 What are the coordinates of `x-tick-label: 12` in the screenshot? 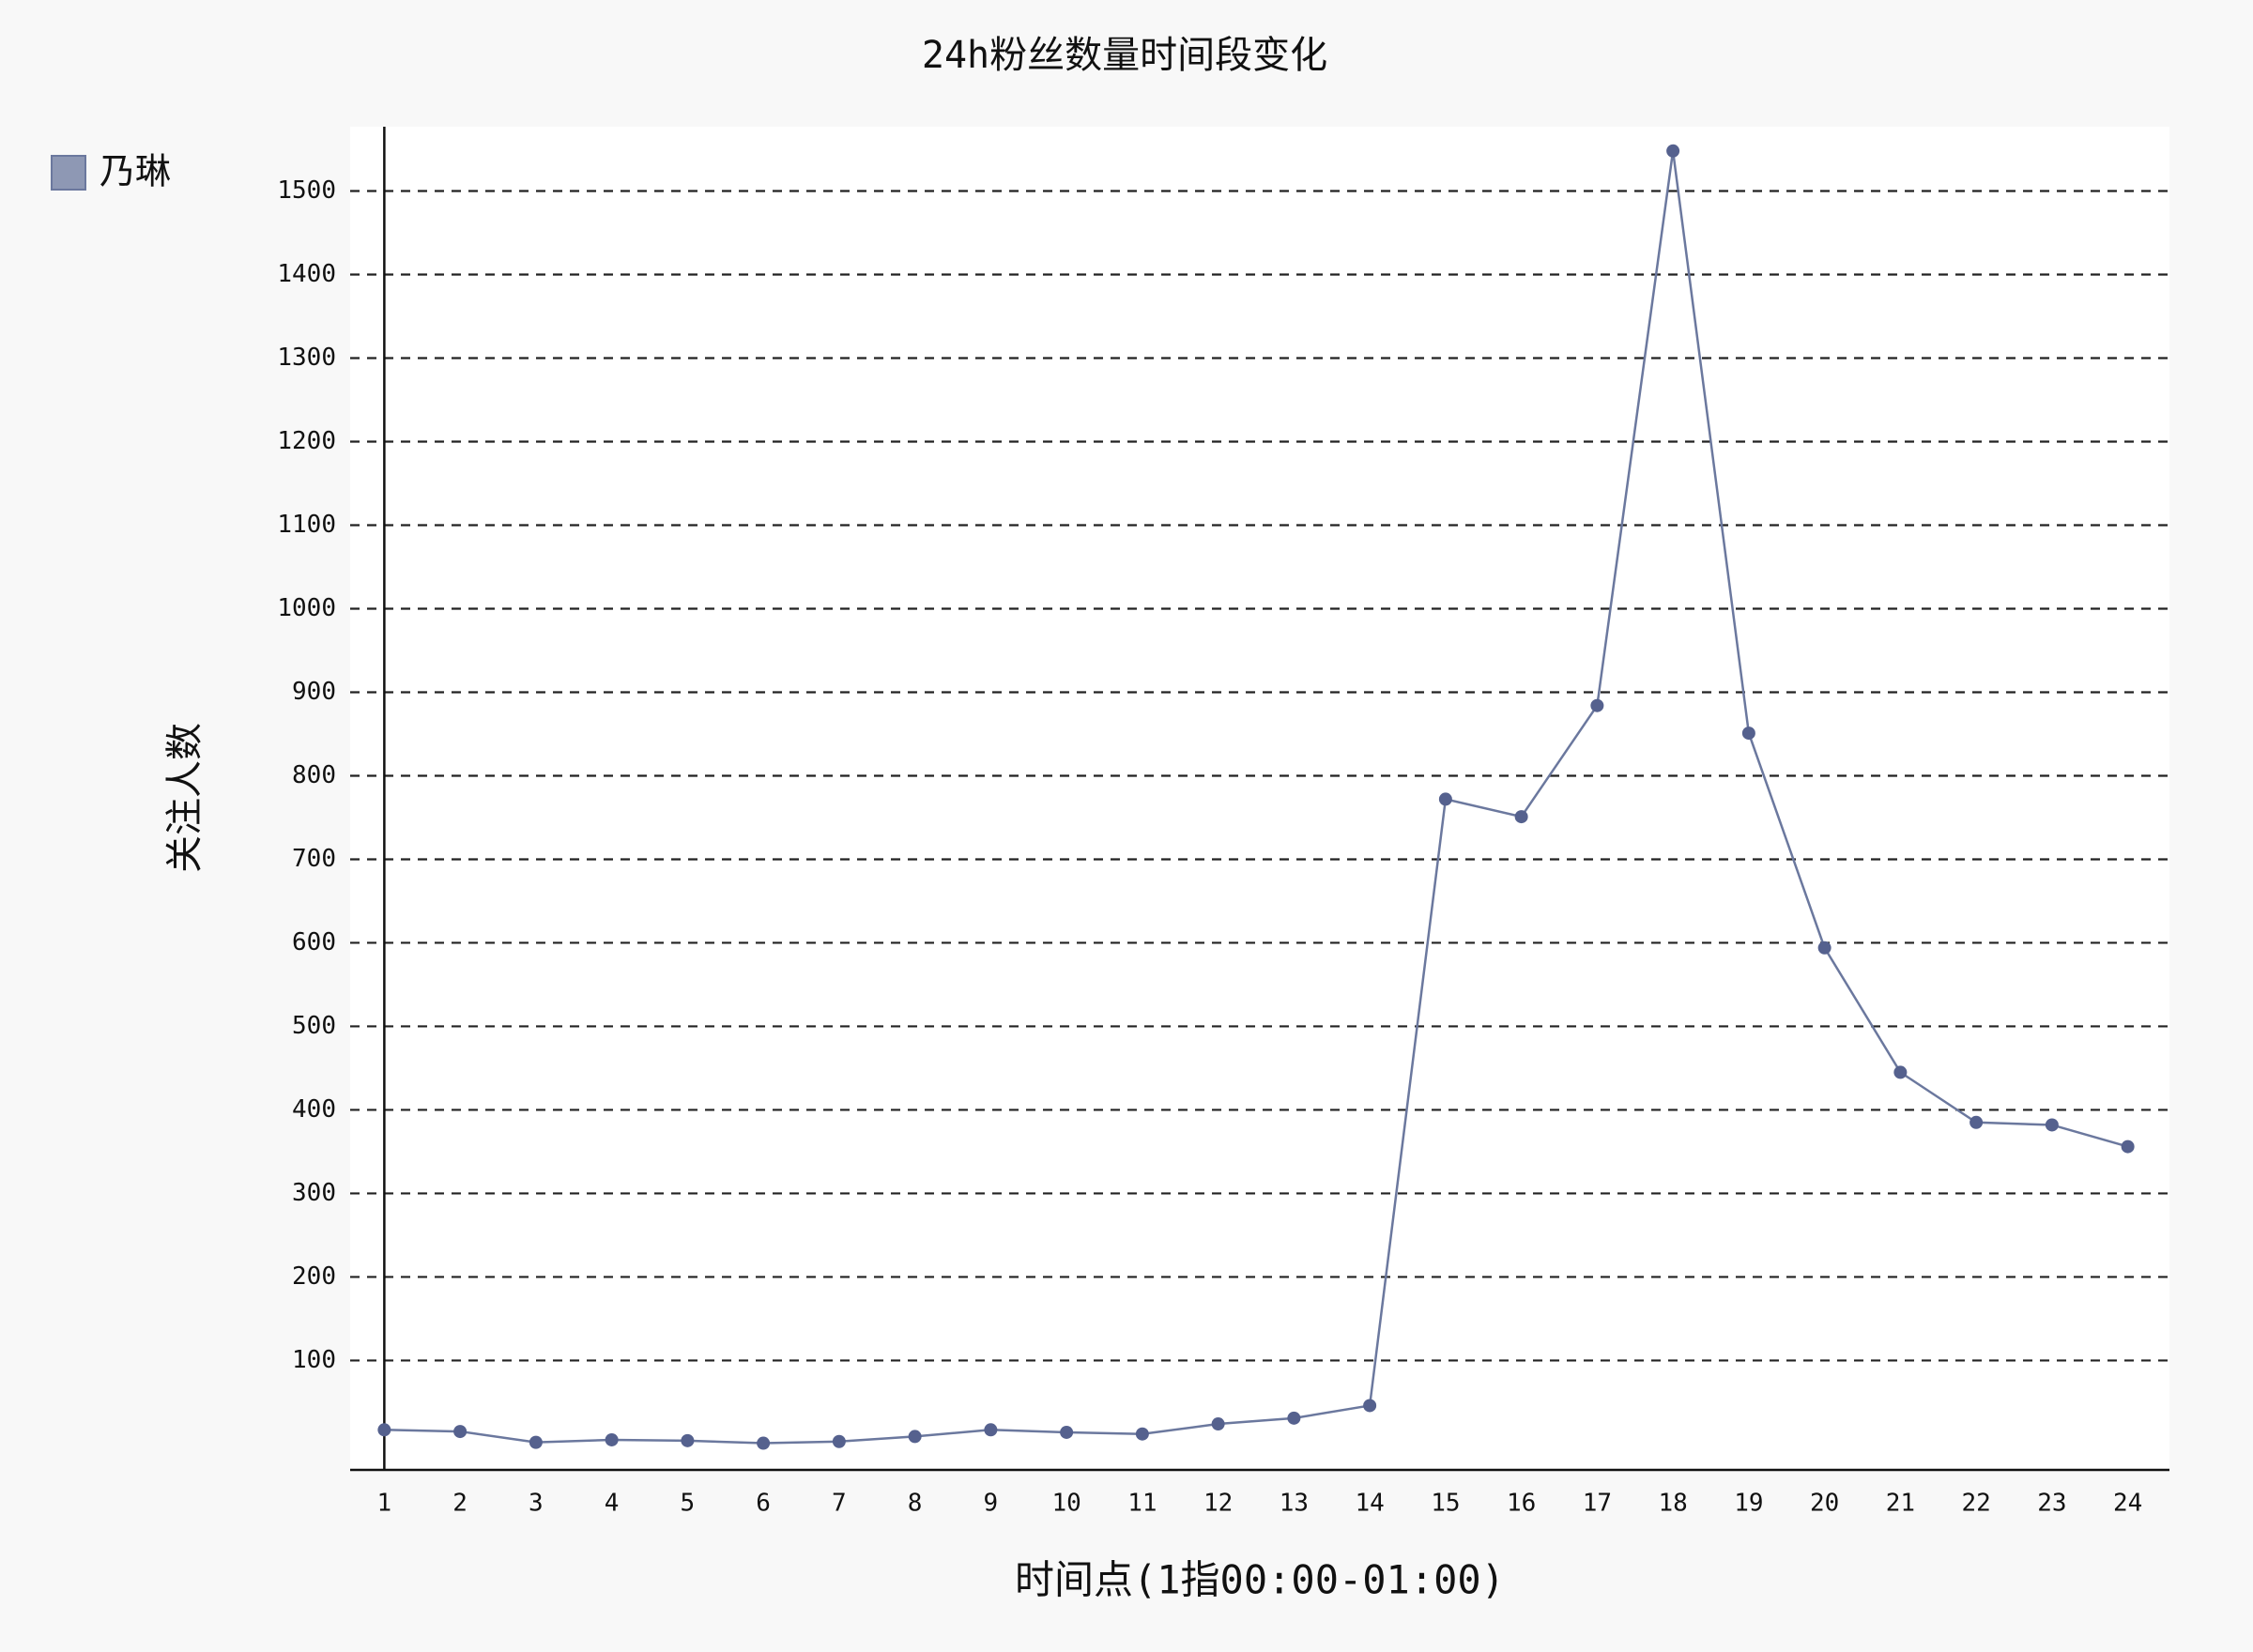 It's located at (1218, 1504).